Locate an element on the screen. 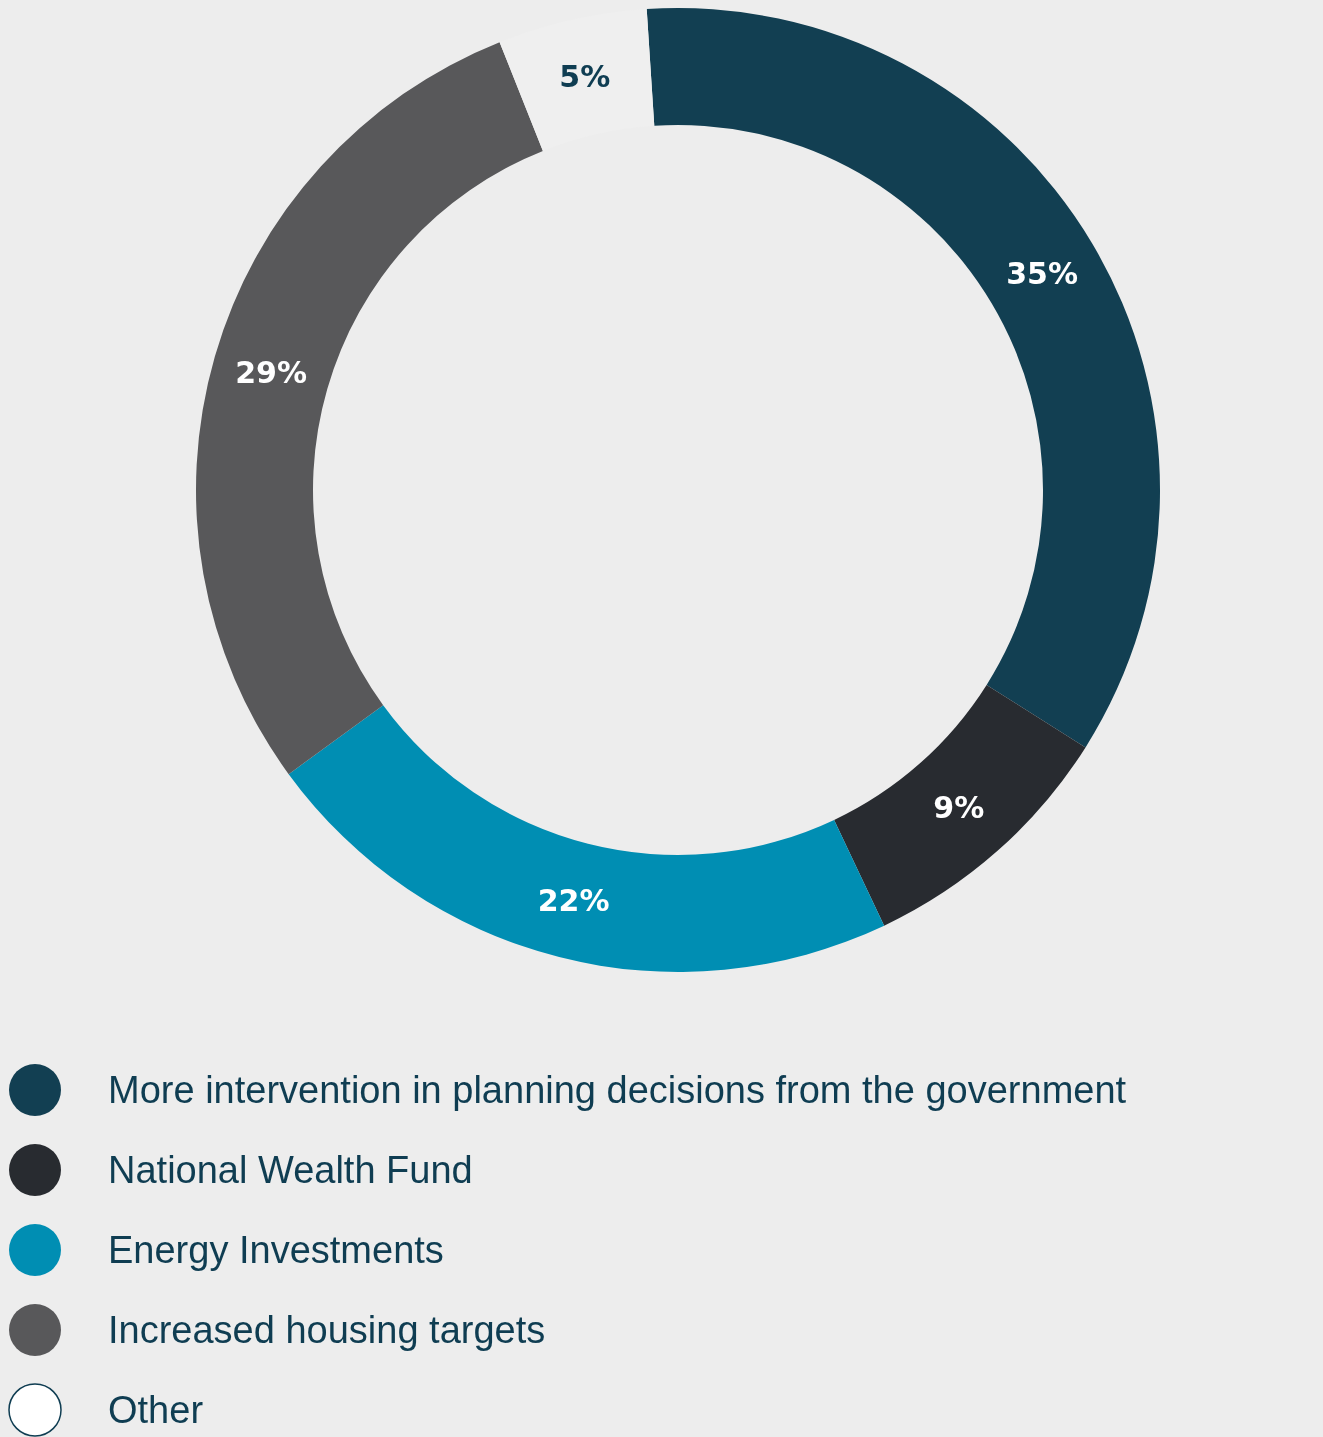 This screenshot has width=1323, height=1437. legend-label: Other is located at coordinates (156, 1410).